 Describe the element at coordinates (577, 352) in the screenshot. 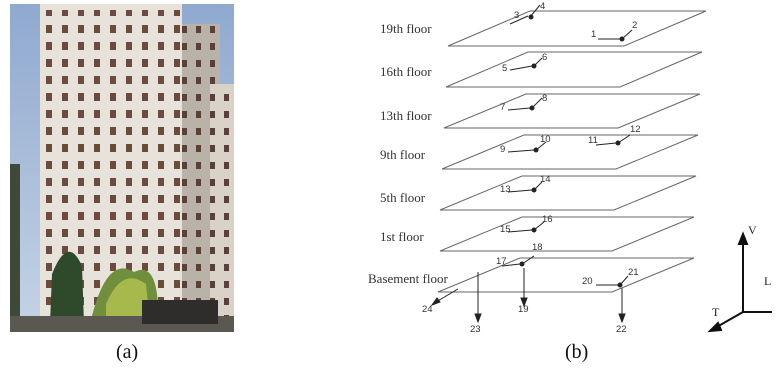

I see `panel-label-b: (b)` at that location.